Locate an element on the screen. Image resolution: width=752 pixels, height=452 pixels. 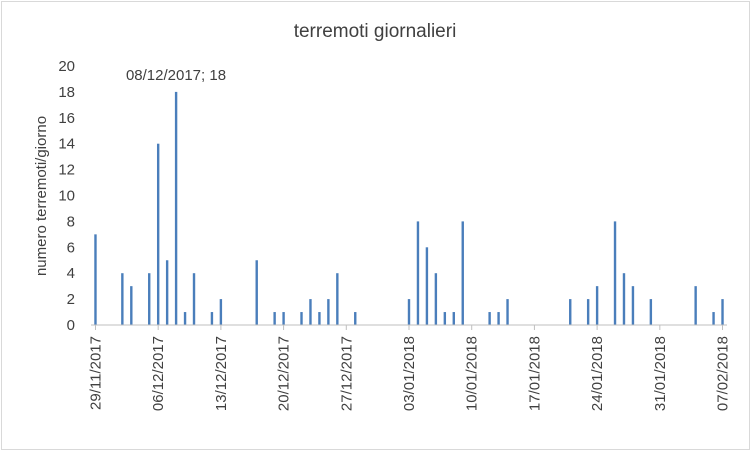
data-annotation: 08/12/2017; 18 is located at coordinates (176, 75).